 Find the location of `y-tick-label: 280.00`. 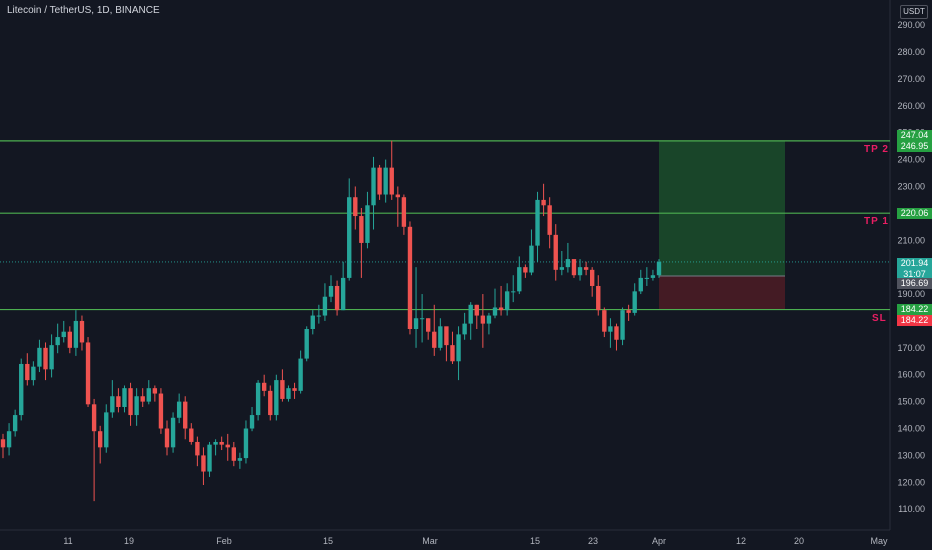

y-tick-label: 280.00 is located at coordinates (911, 52).